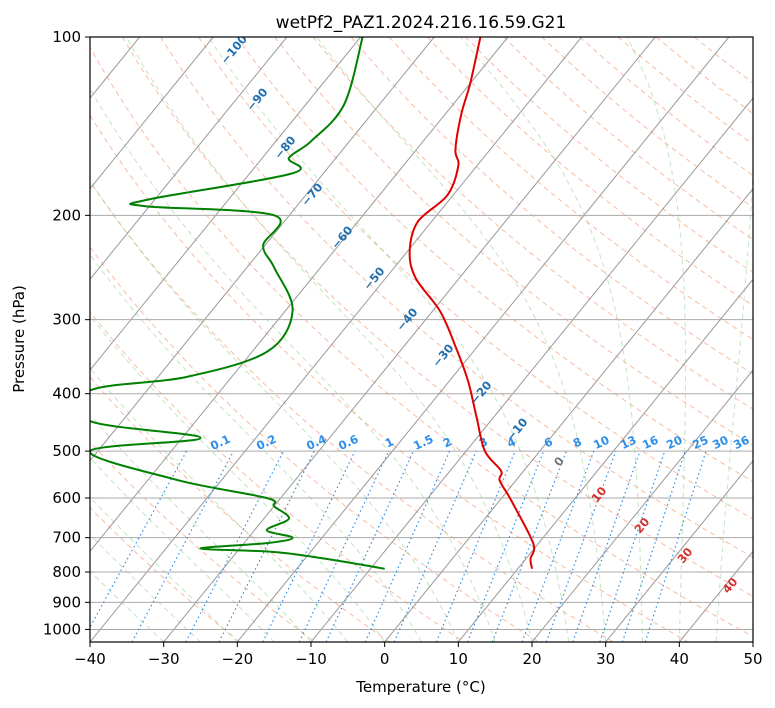 Image resolution: width=775 pixels, height=708 pixels. I want to click on chart-title: wetPf2_PAZ1.2024.216.16.59.G21, so click(421, 23).